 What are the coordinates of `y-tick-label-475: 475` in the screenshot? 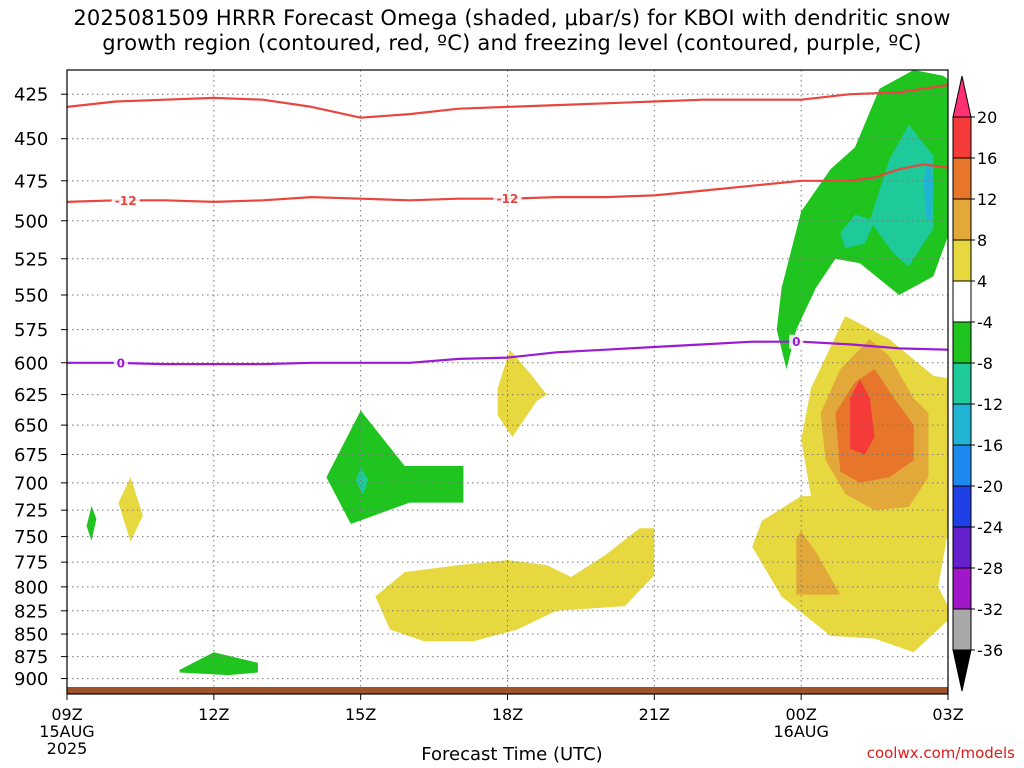 It's located at (31, 181).